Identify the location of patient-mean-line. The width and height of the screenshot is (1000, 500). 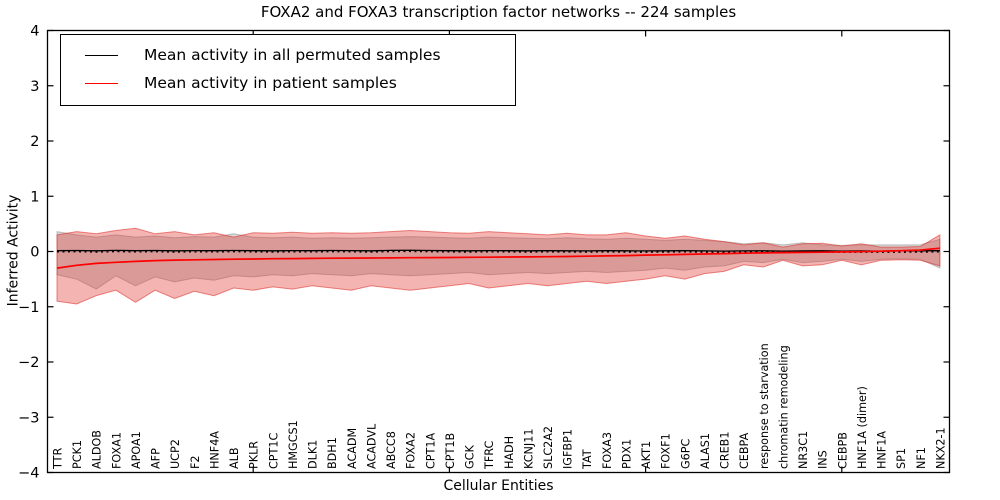
(498, 258).